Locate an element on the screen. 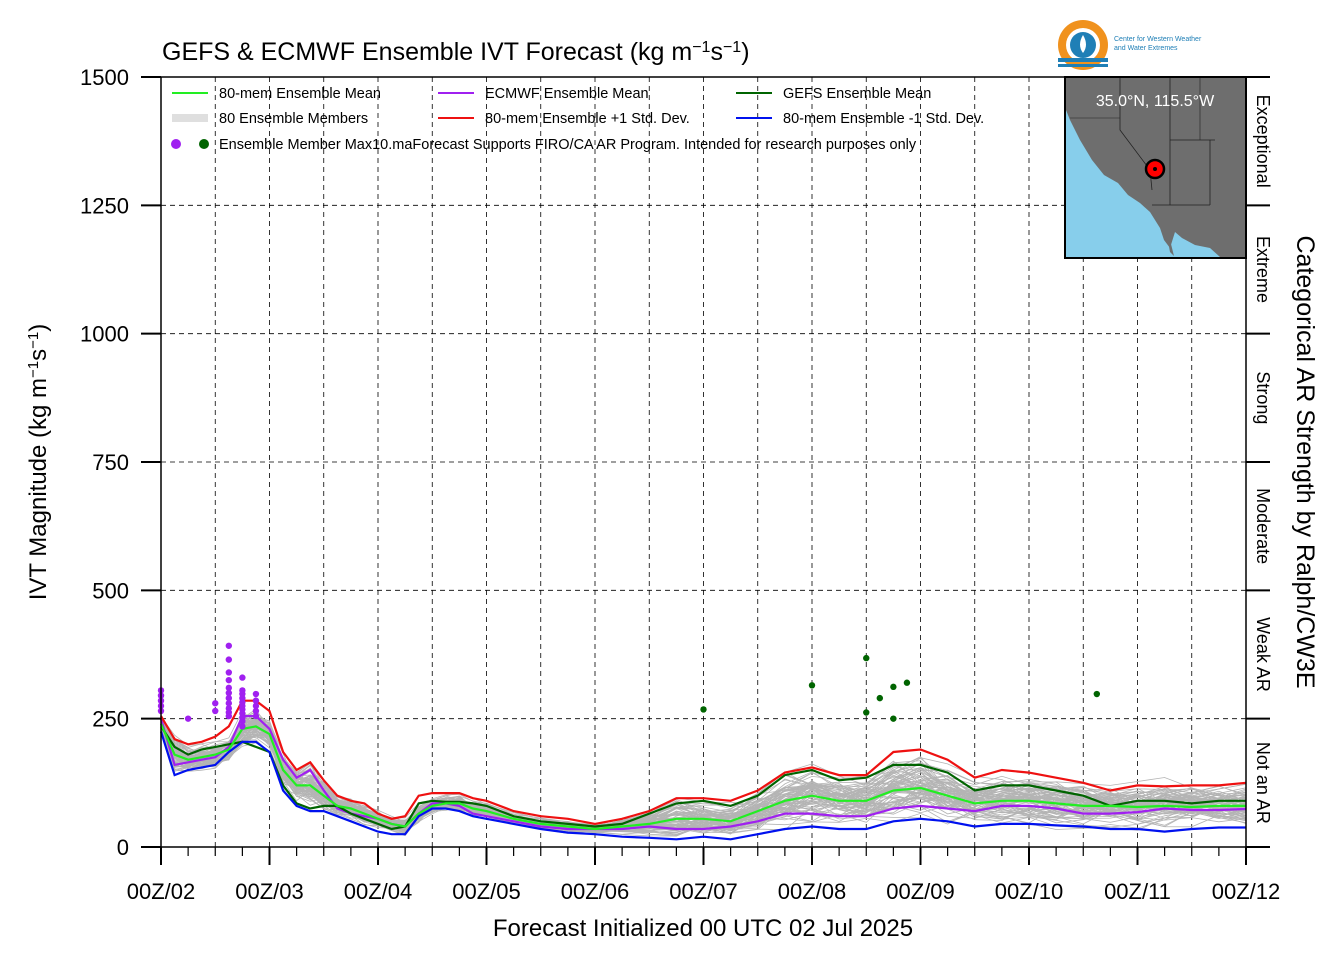 The width and height of the screenshot is (1336, 962). x-tick-label: 00Z/05 is located at coordinates (486, 891).